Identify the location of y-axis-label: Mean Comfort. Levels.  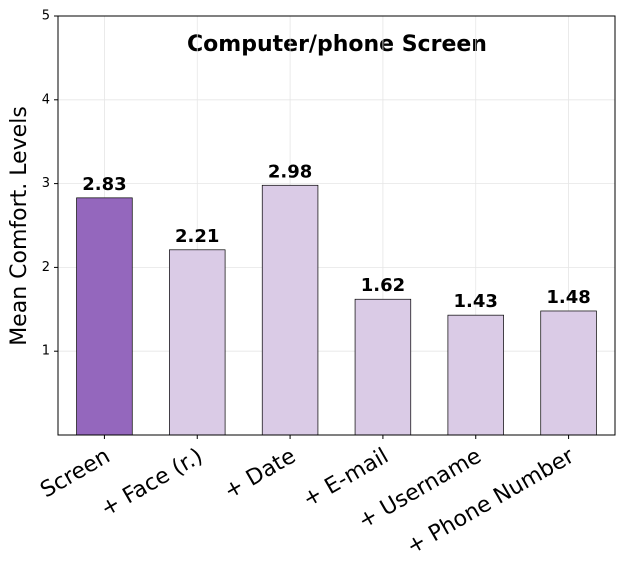
(19, 226).